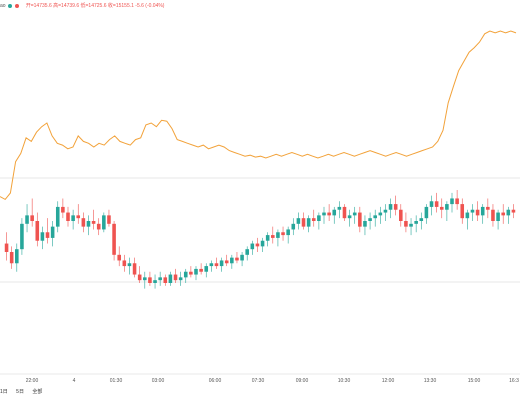  What do you see at coordinates (66, 6) in the screenshot?
I see `high-value: 高=14739.6` at bounding box center [66, 6].